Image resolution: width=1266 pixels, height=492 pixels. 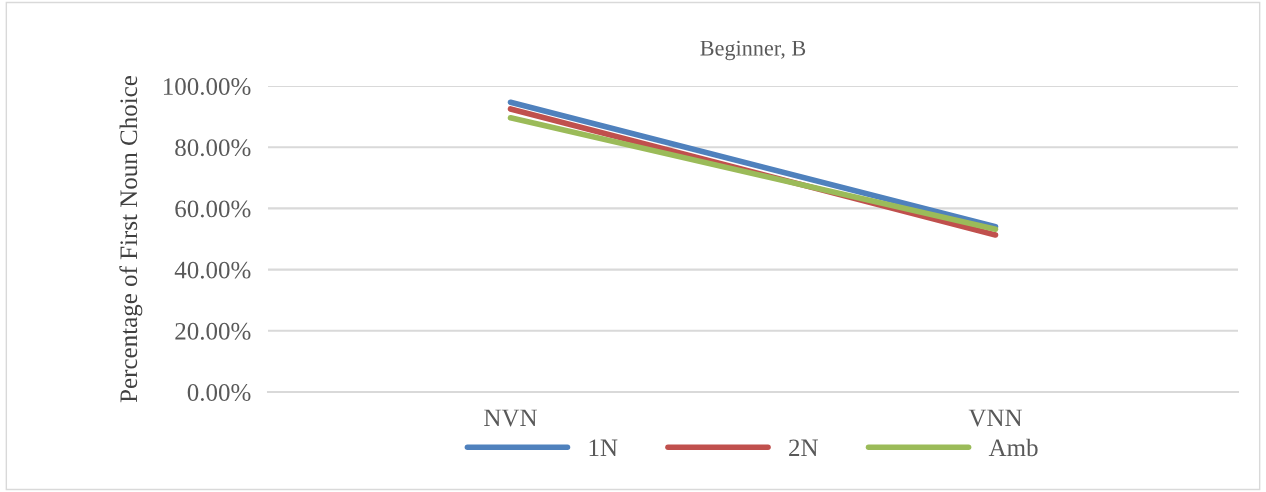 What do you see at coordinates (219, 393) in the screenshot?
I see `y-tick-label: 0.00%` at bounding box center [219, 393].